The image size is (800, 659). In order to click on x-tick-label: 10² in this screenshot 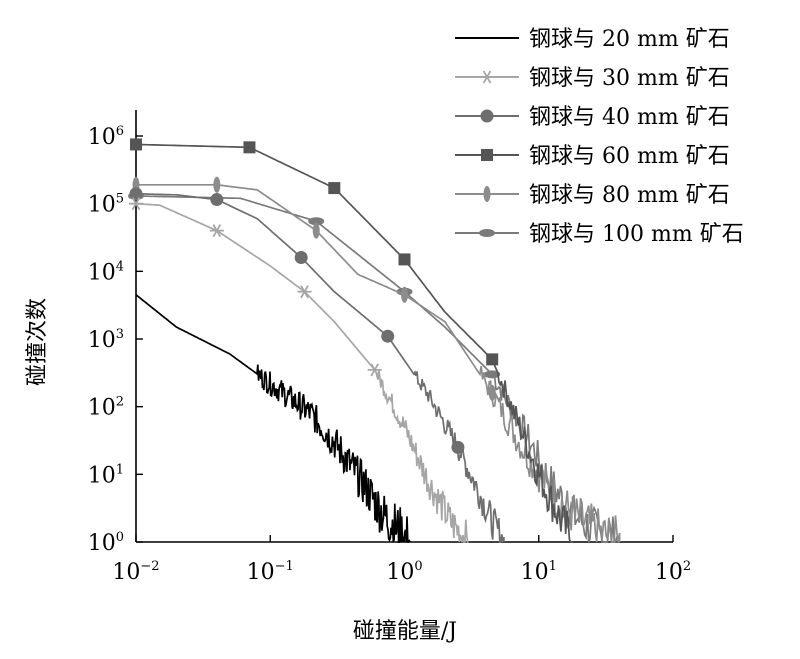, I will do `click(673, 572)`.